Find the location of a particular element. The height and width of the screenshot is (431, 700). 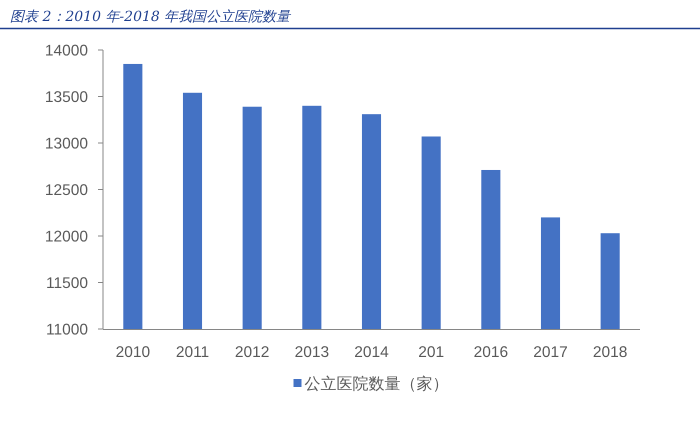

xtick: 2014 is located at coordinates (371, 352).